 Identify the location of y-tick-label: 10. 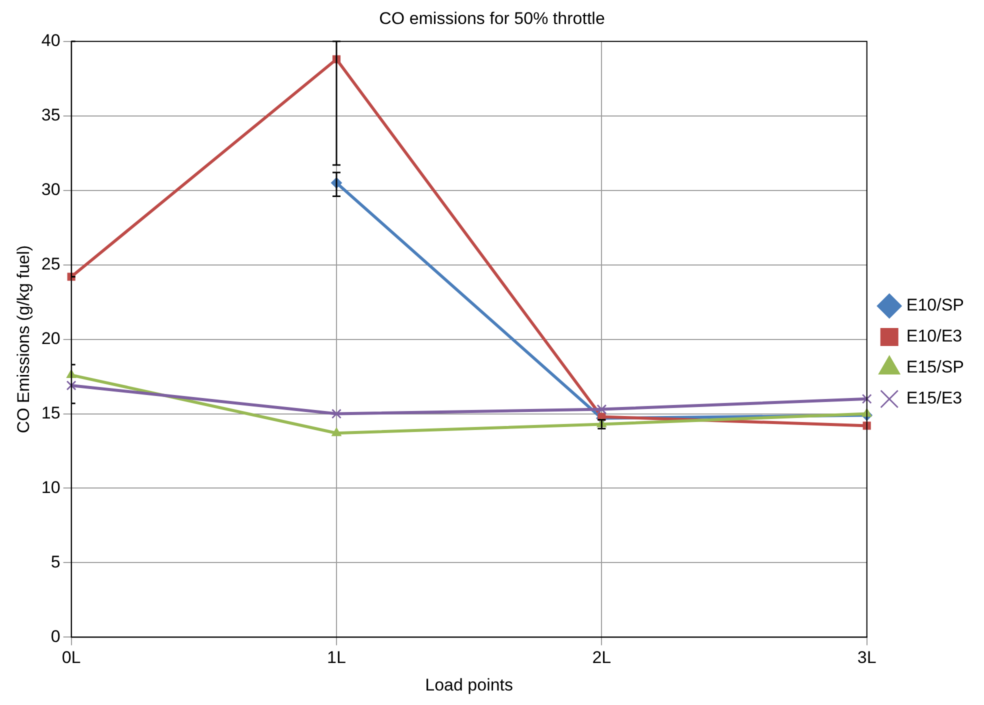
(50, 487).